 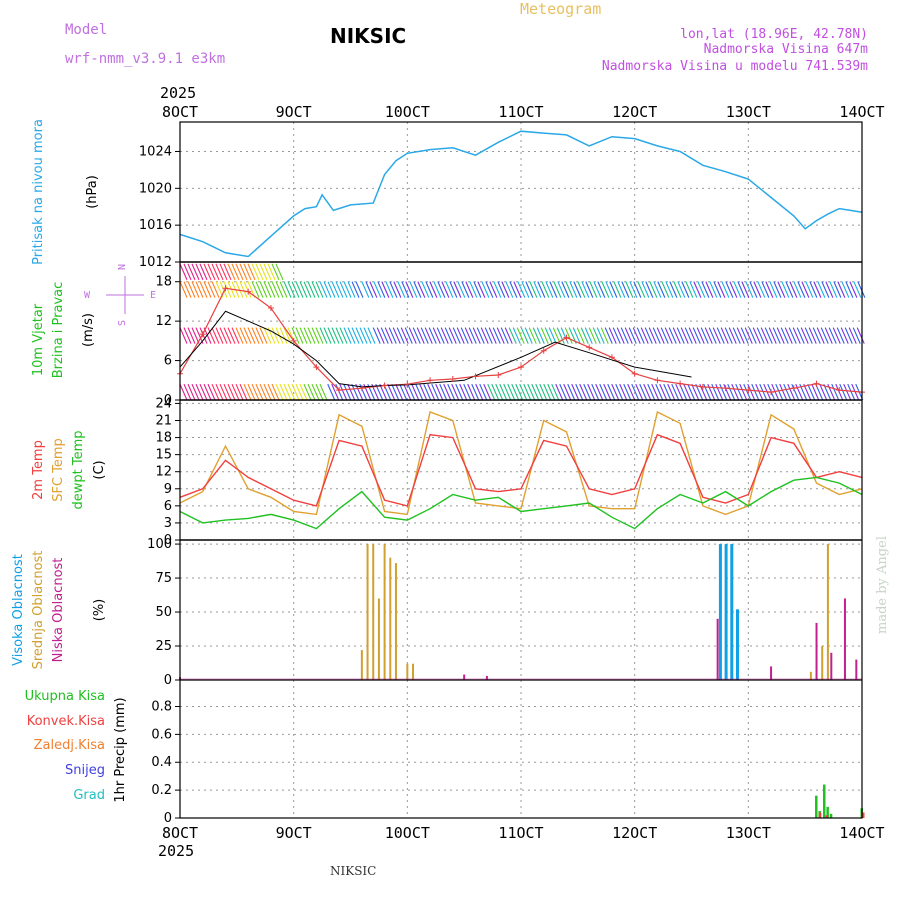 What do you see at coordinates (407, 833) in the screenshot?
I see `bottom-x-tick-label: 10OCT` at bounding box center [407, 833].